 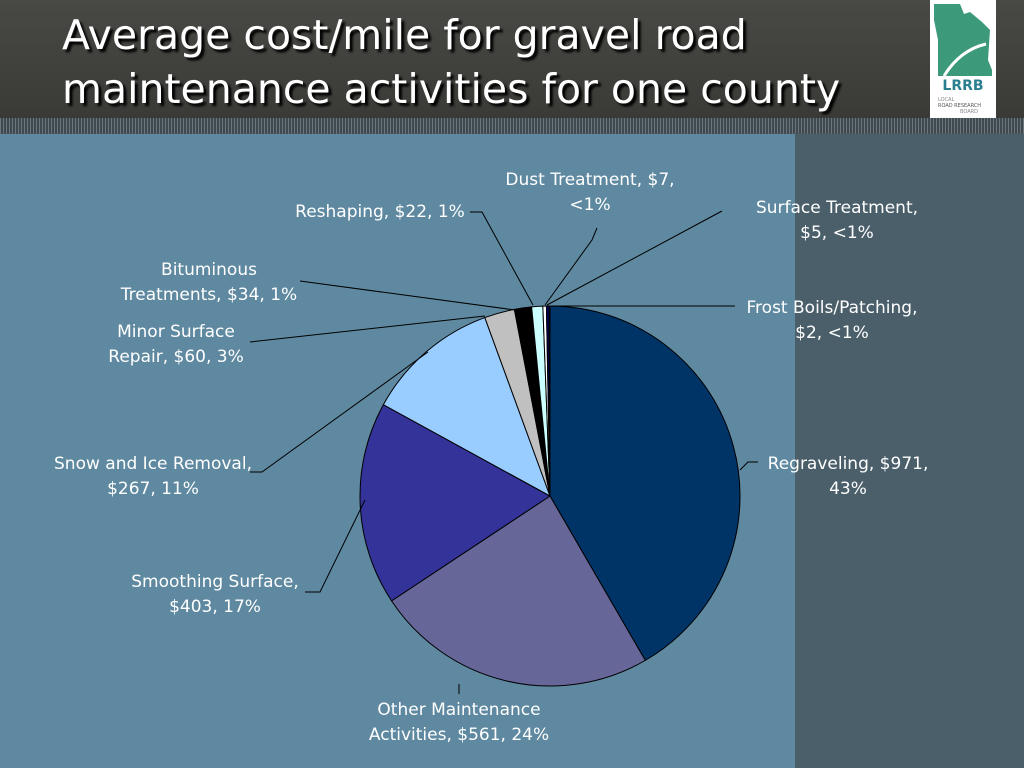 What do you see at coordinates (963, 40) in the screenshot?
I see `logo-map` at bounding box center [963, 40].